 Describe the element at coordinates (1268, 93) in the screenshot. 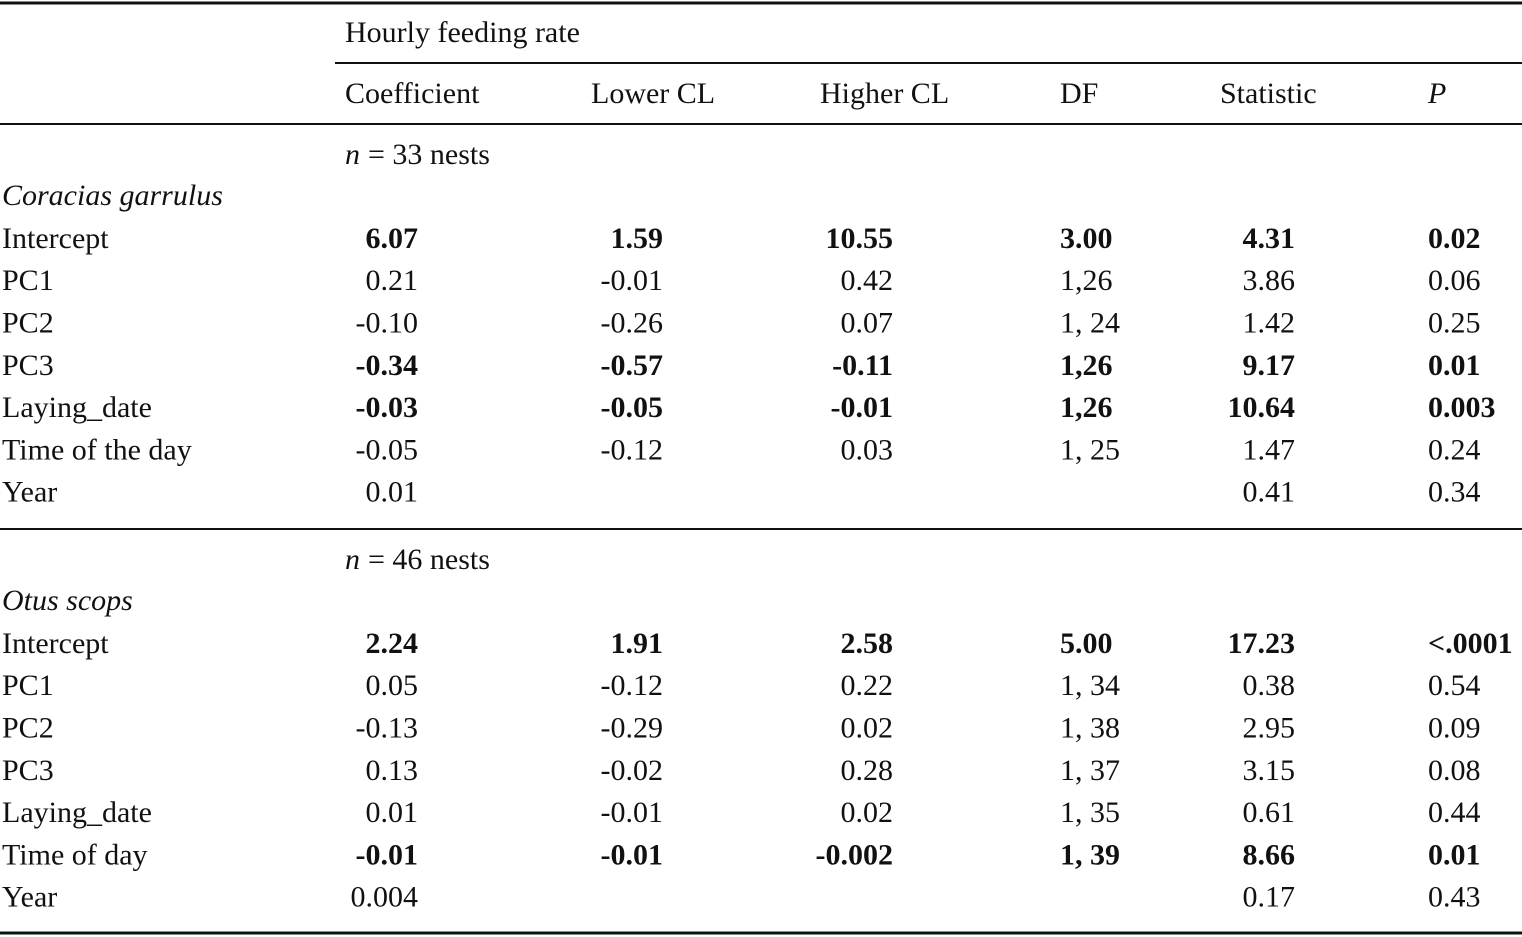

I see `column-header: Statistic` at that location.